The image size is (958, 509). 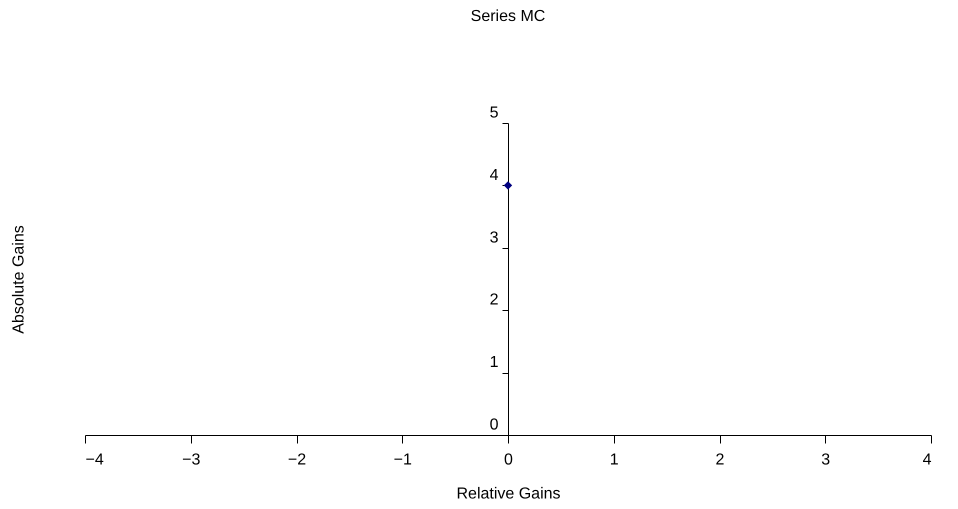 I want to click on x-tick-label: −1, so click(x=403, y=460).